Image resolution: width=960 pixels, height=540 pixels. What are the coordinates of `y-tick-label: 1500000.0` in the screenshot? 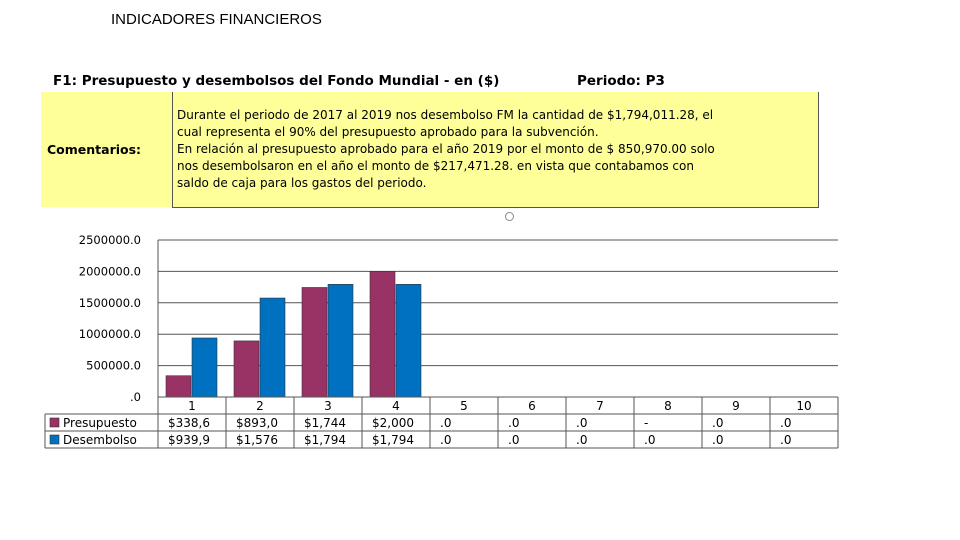 It's located at (110, 303).